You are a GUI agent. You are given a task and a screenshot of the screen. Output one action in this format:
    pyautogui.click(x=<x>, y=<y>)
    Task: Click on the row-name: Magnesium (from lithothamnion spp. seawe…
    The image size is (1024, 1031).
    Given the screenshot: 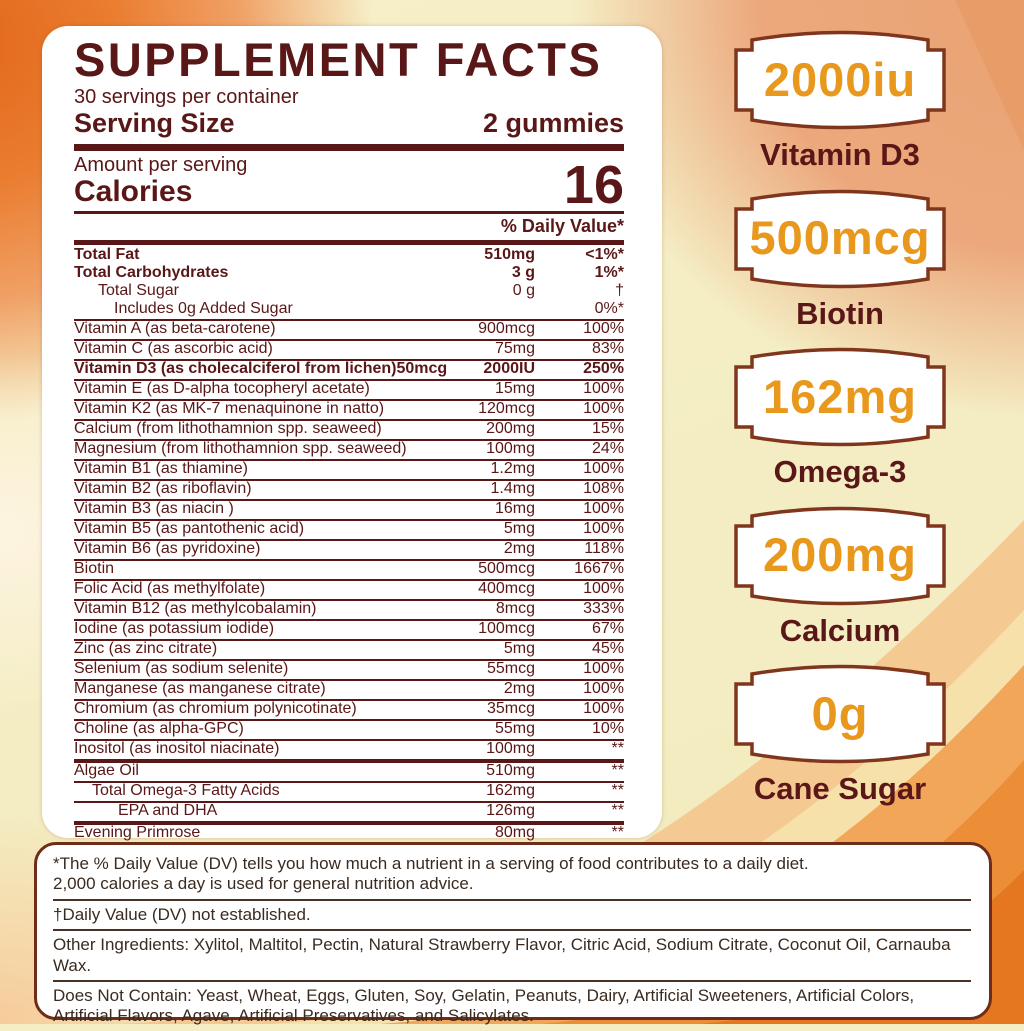 What is the action you would take?
    pyautogui.click(x=240, y=449)
    